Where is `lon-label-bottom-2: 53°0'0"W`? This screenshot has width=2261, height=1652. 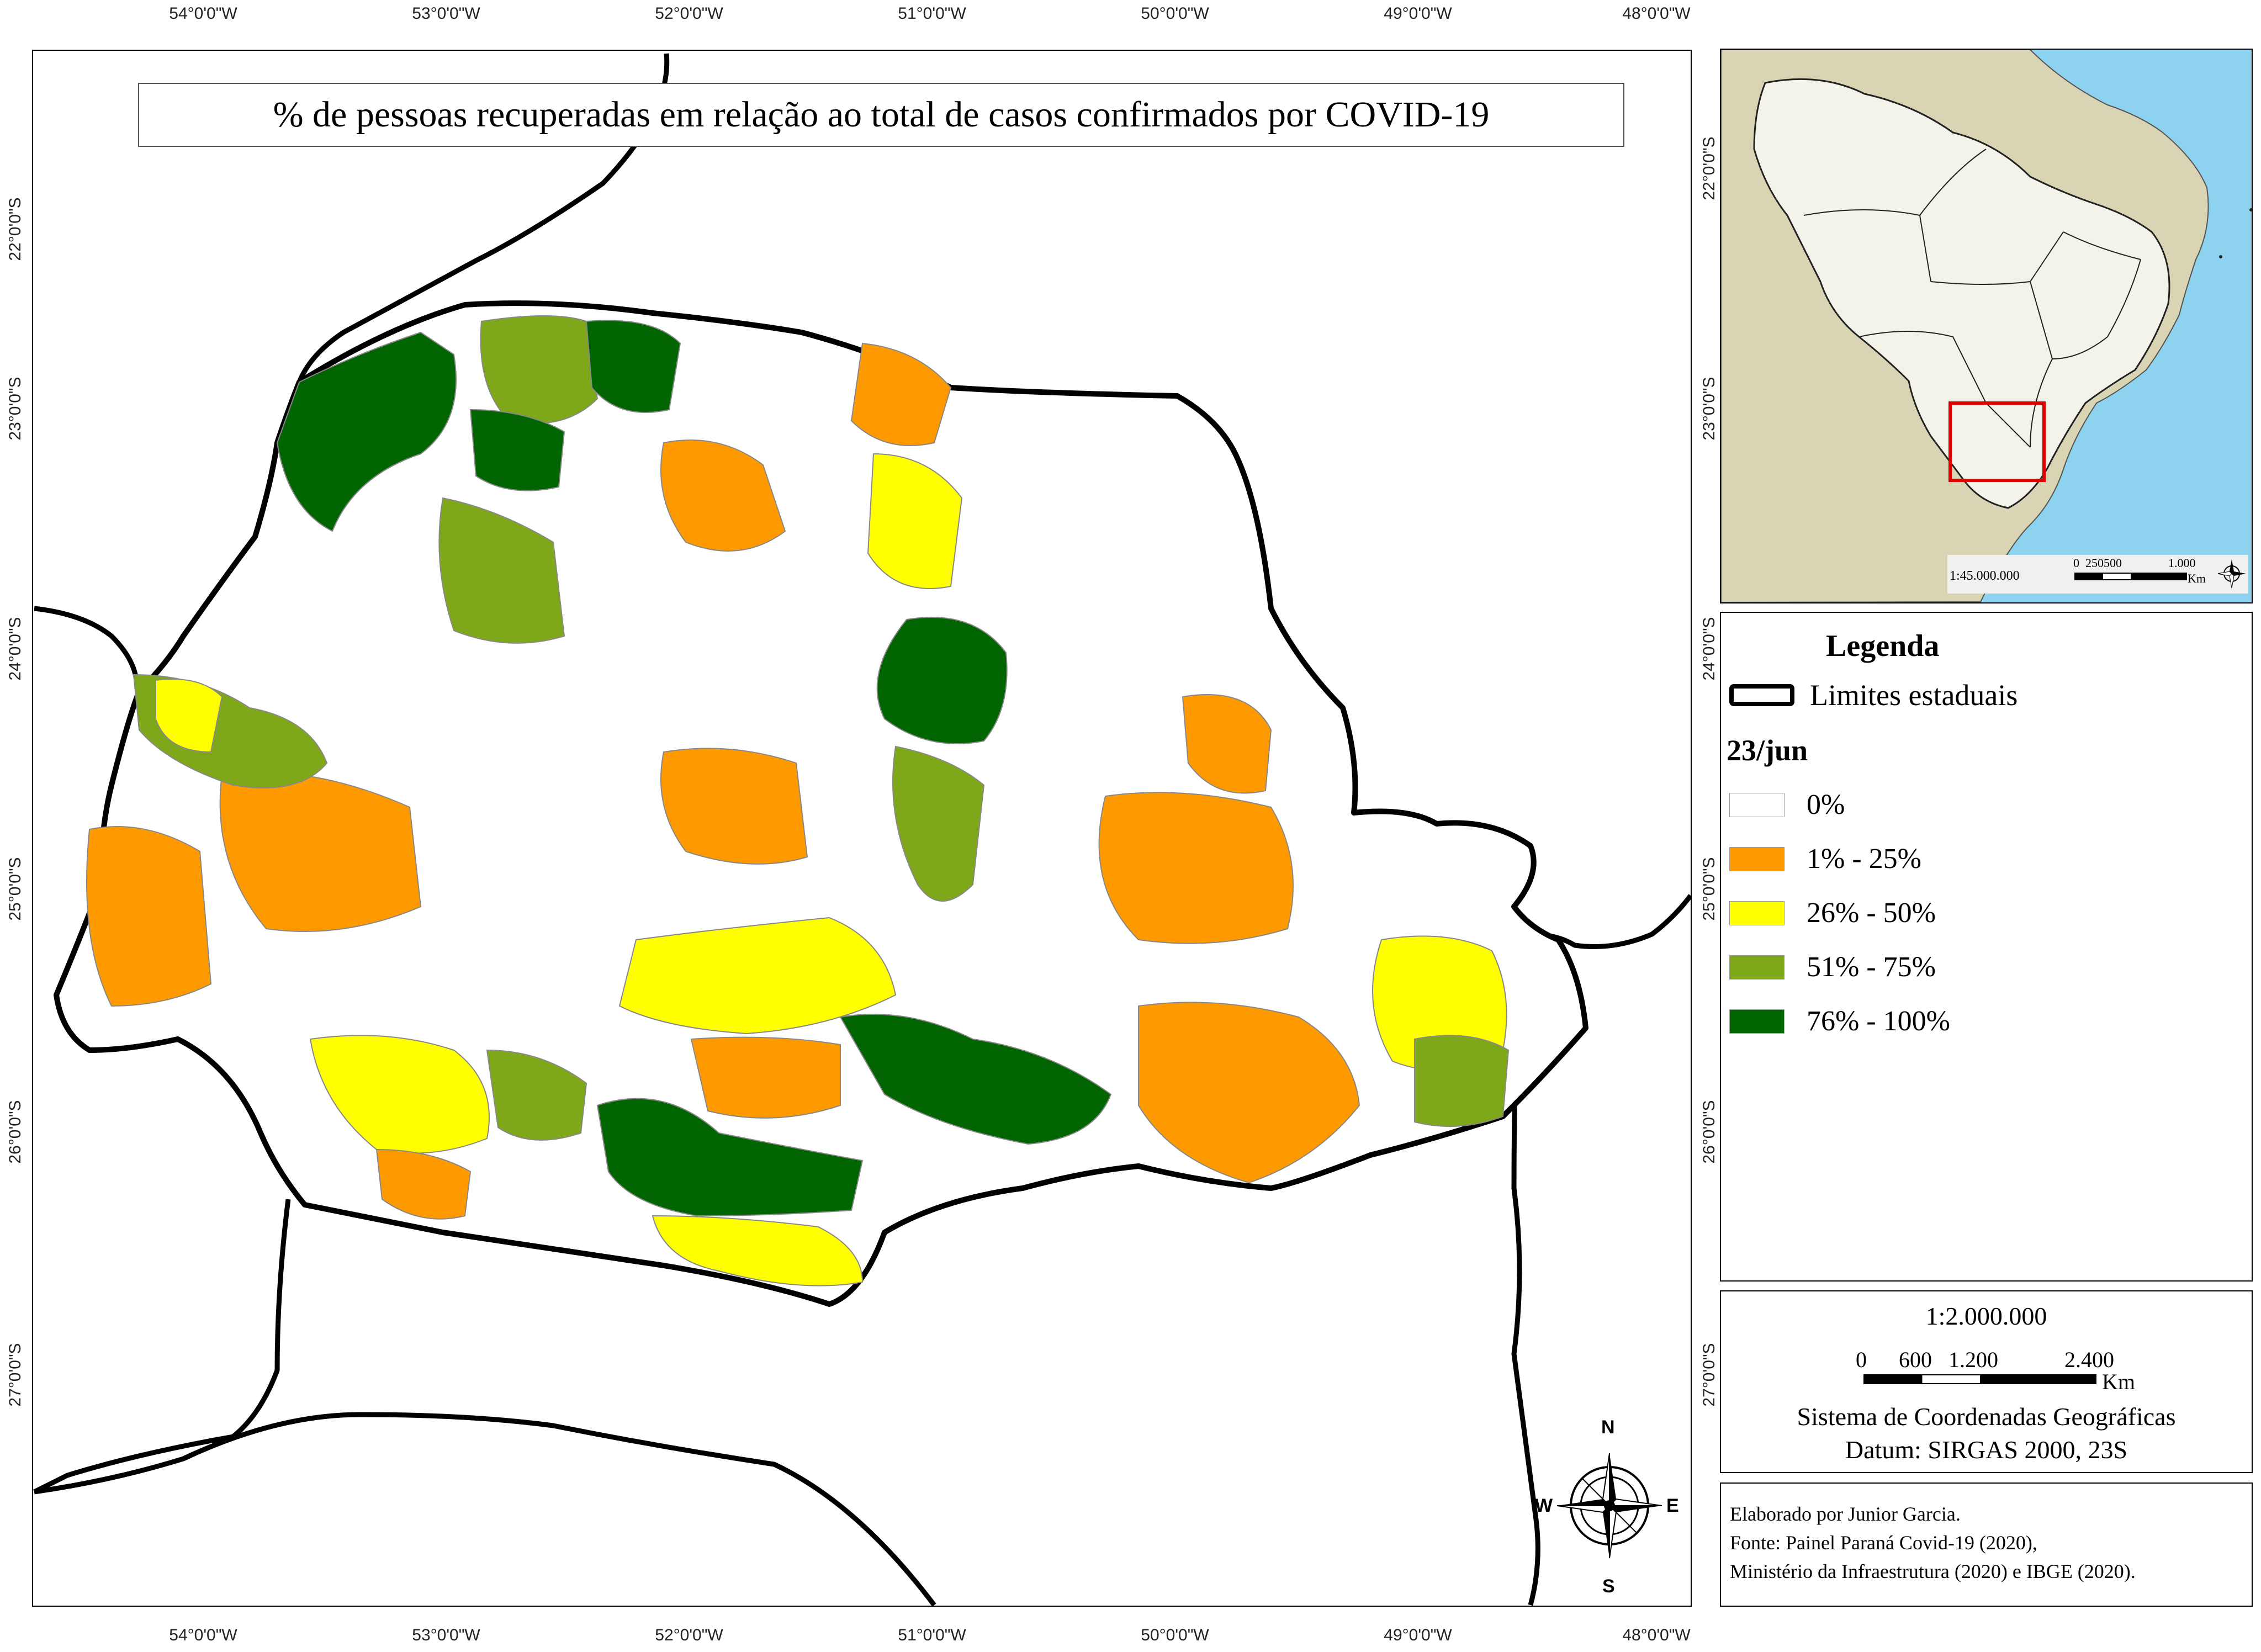 lon-label-bottom-2: 53°0'0"W is located at coordinates (446, 1635).